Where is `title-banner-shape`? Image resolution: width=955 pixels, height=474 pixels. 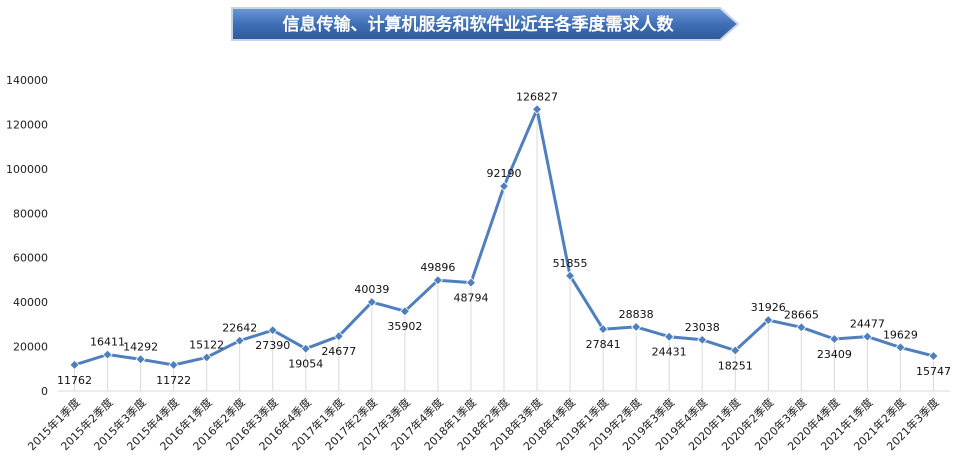 title-banner-shape is located at coordinates (485, 24).